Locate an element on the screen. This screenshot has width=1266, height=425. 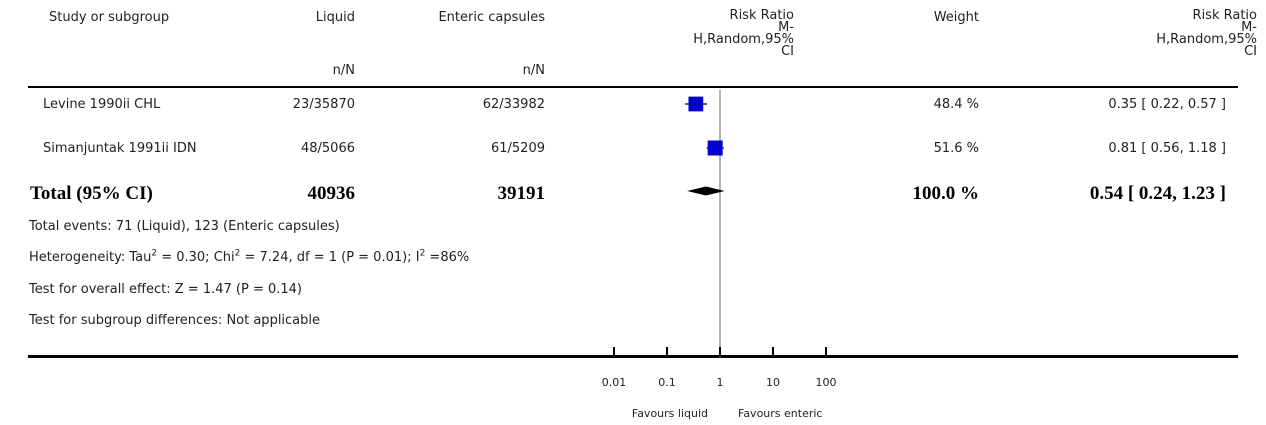
plot-column-header: Risk Ratio M- H,Random,95% CI is located at coordinates (743, 33).